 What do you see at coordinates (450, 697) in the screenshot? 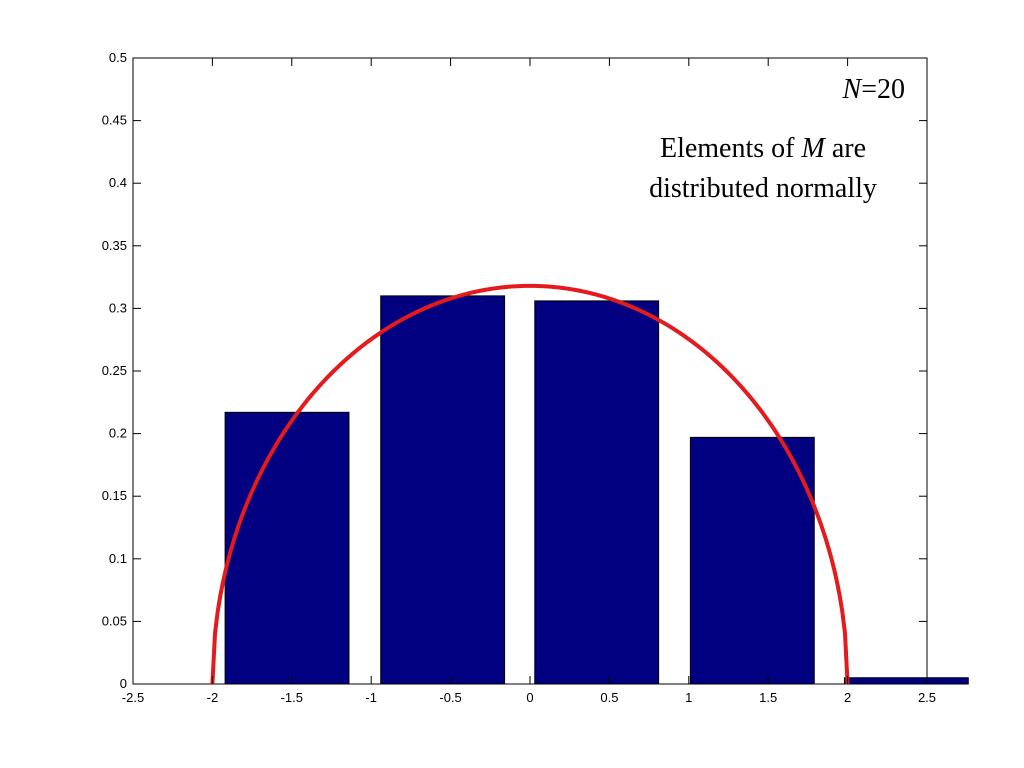
I see `x-tick-label: -0.5` at bounding box center [450, 697].